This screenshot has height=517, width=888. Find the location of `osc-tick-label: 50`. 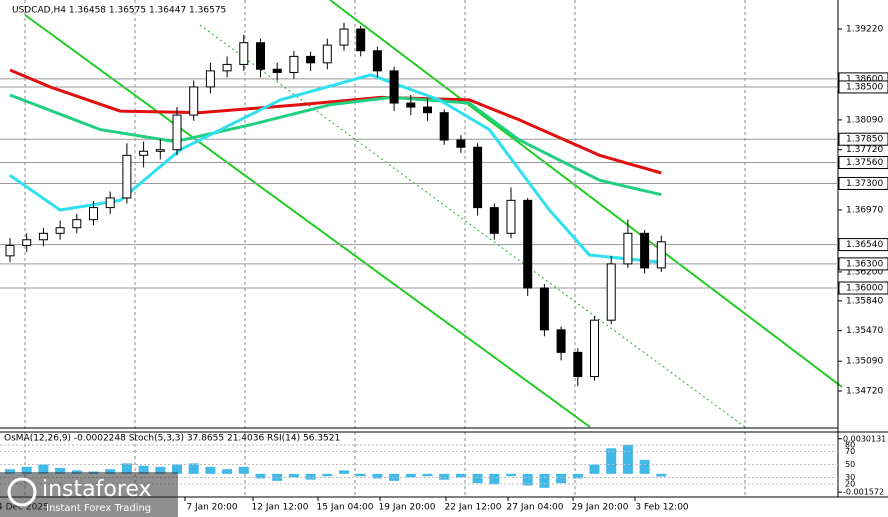

osc-tick-label: 50 is located at coordinates (850, 464).